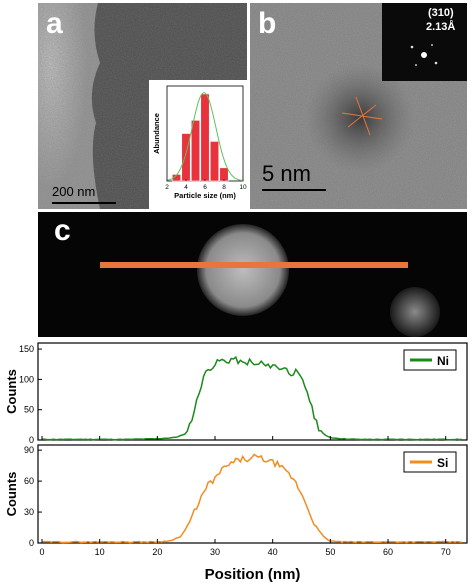 The height and width of the screenshot is (585, 474). What do you see at coordinates (41, 552) in the screenshot?
I see `x-tick-label: 0` at bounding box center [41, 552].